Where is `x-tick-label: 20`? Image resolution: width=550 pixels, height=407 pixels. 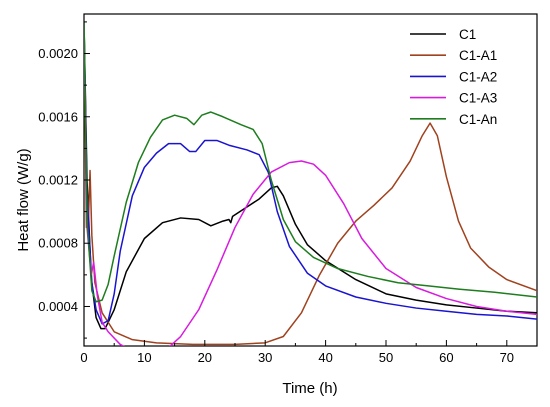 x-tick-label: 20 is located at coordinates (205, 357).